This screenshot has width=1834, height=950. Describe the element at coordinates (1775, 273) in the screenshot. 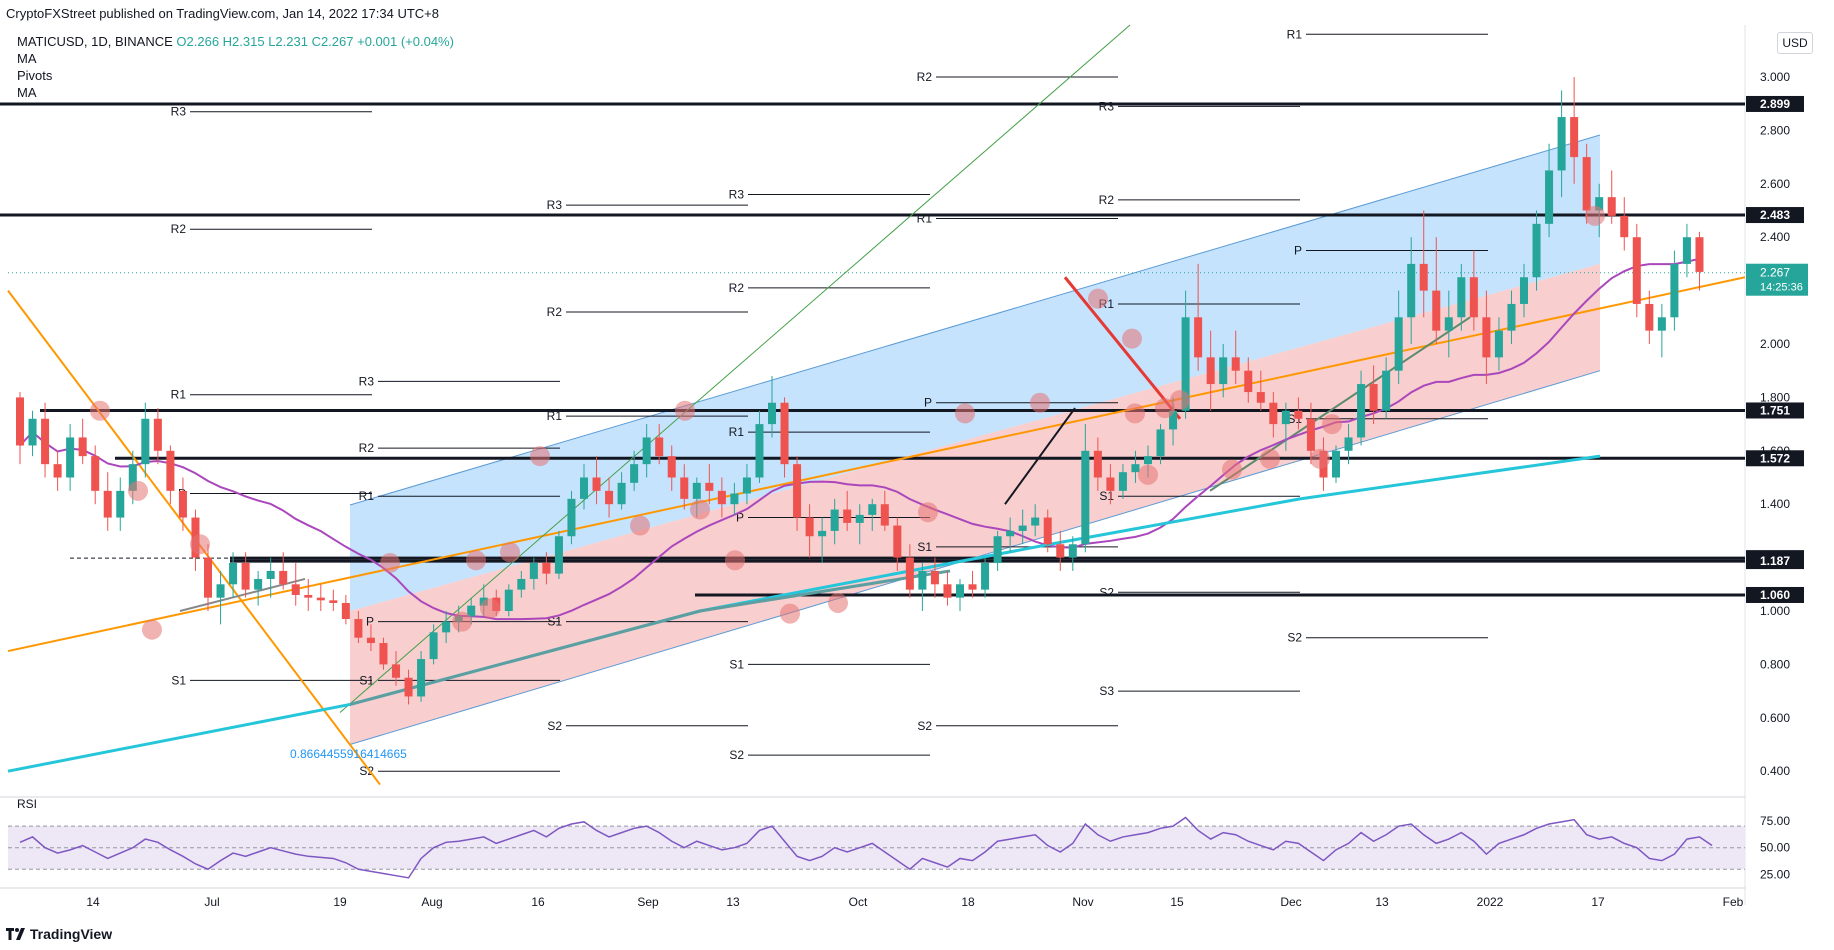

I see `last-price-value: 2.267` at that location.